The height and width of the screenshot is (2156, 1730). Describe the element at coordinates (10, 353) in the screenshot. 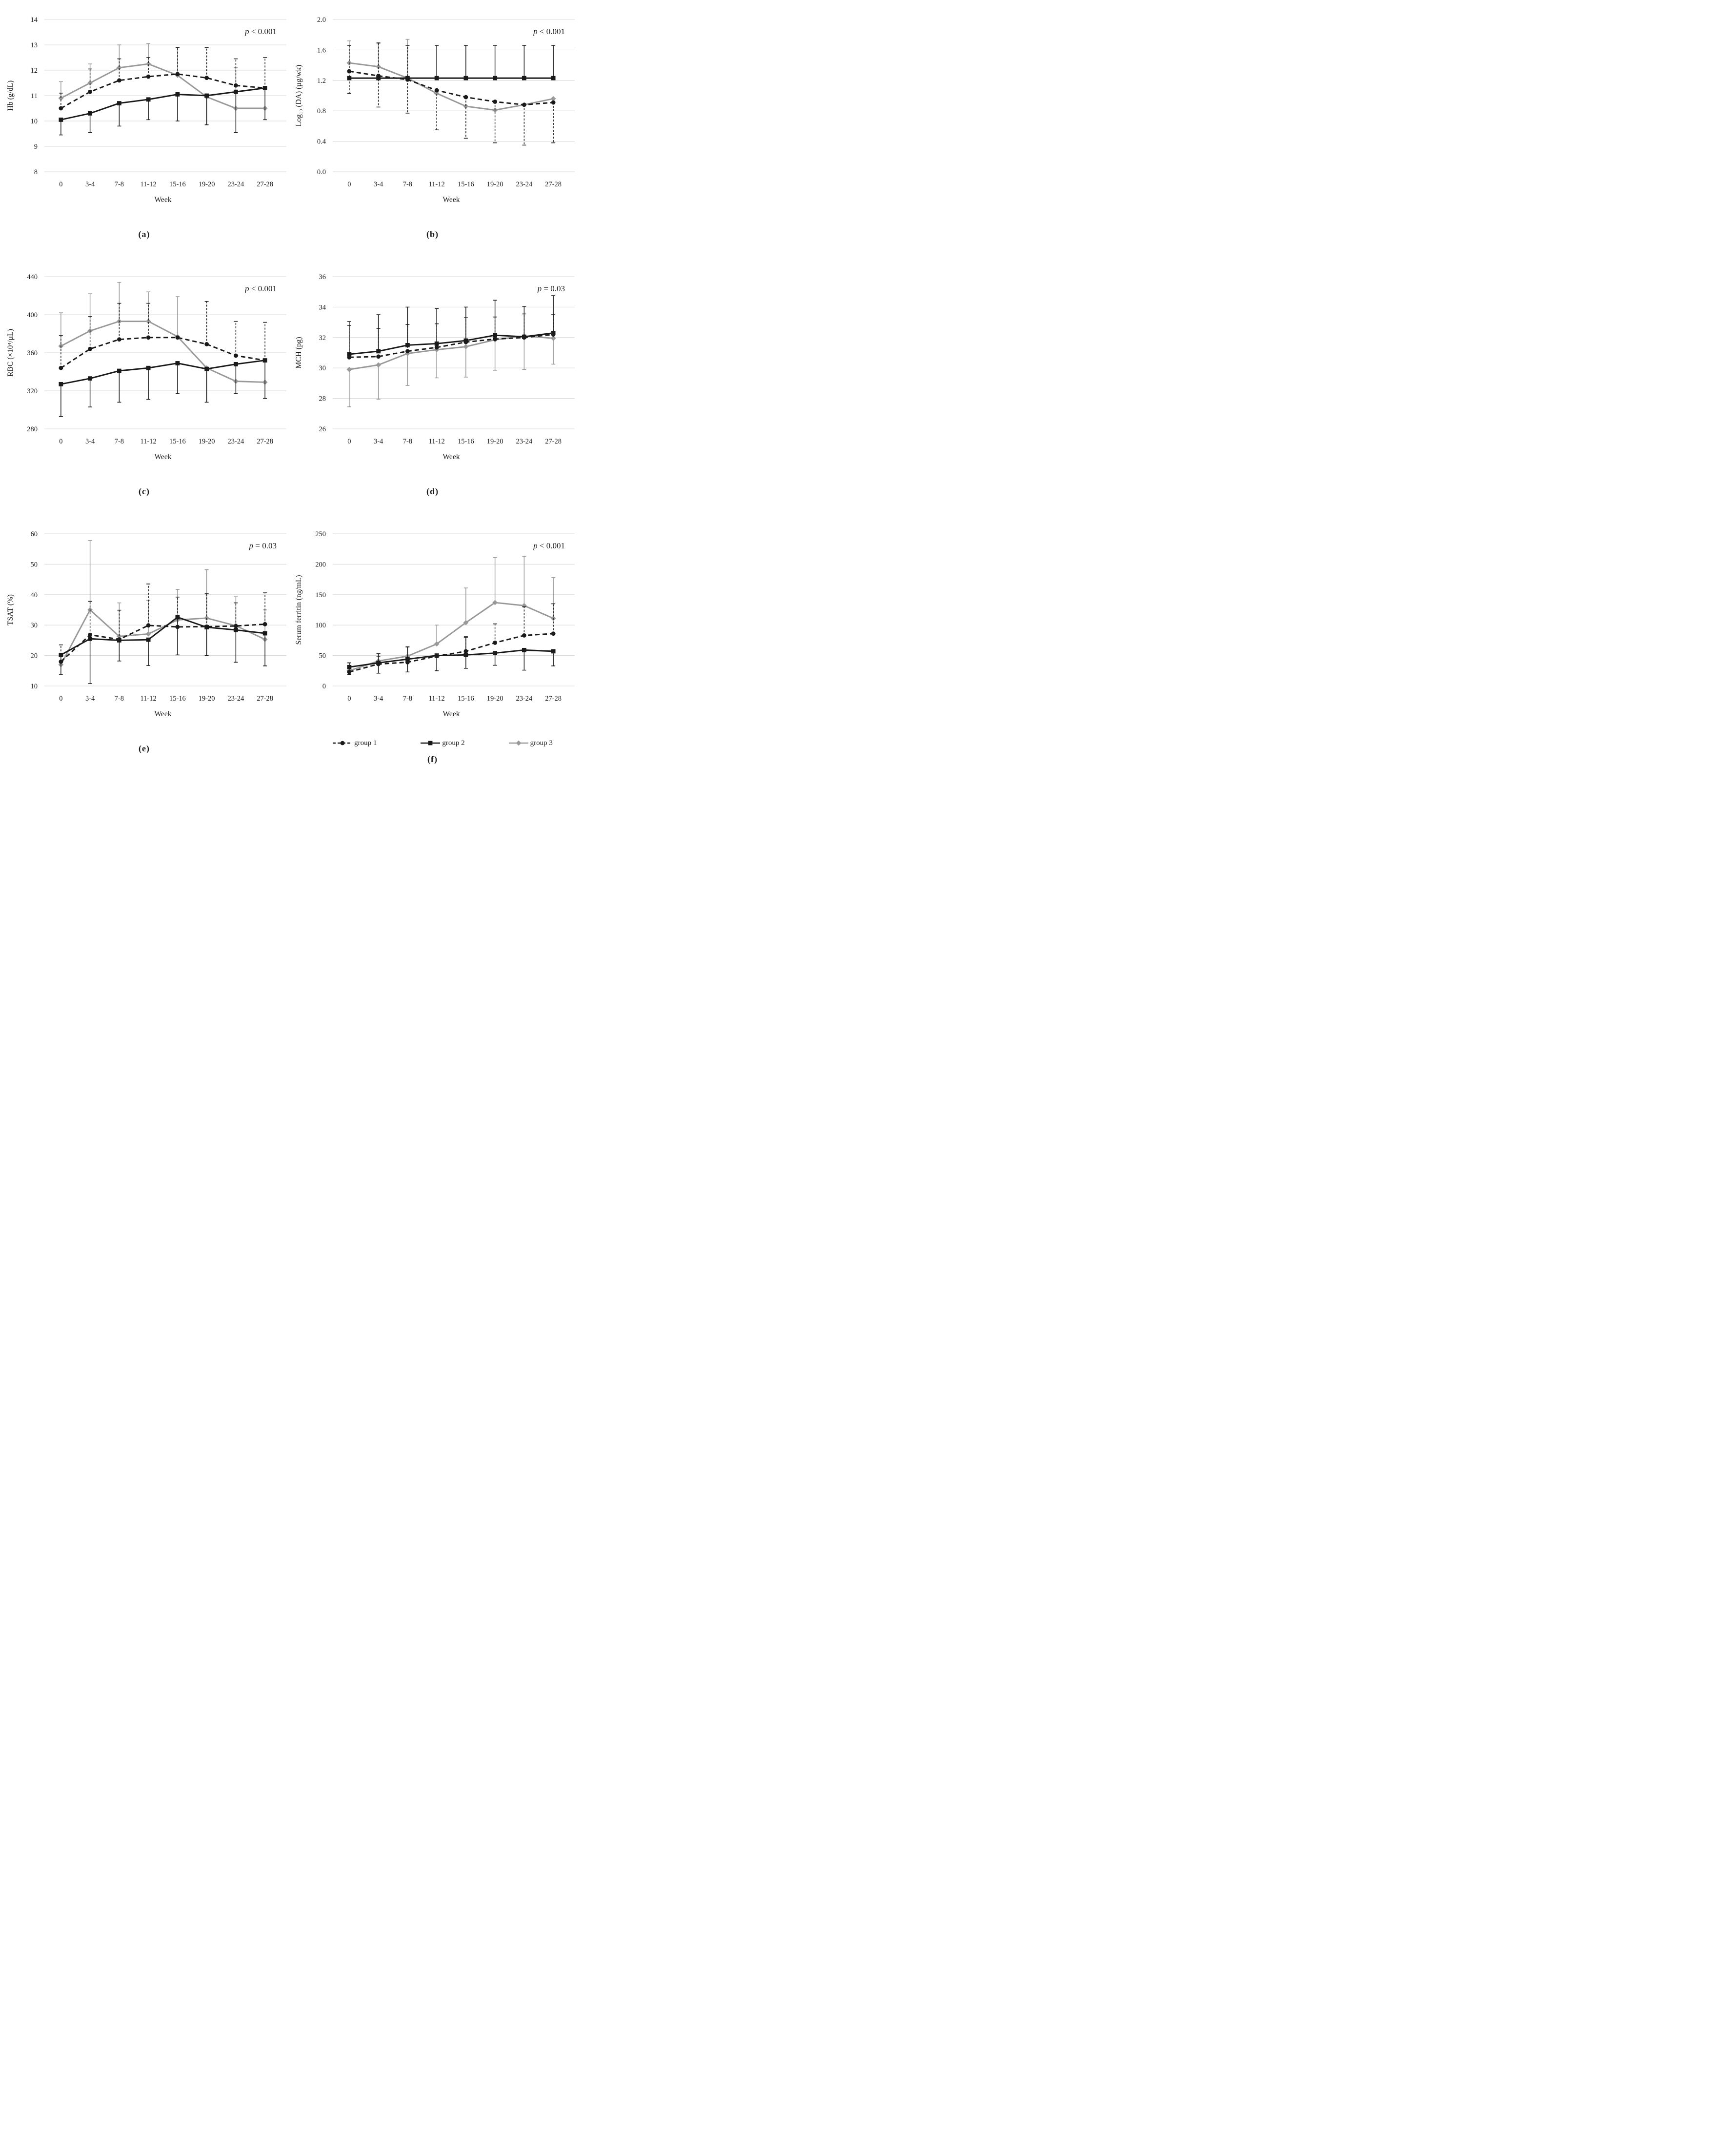

I see `svg-text: RBC (×10⁴/µL)` at that location.